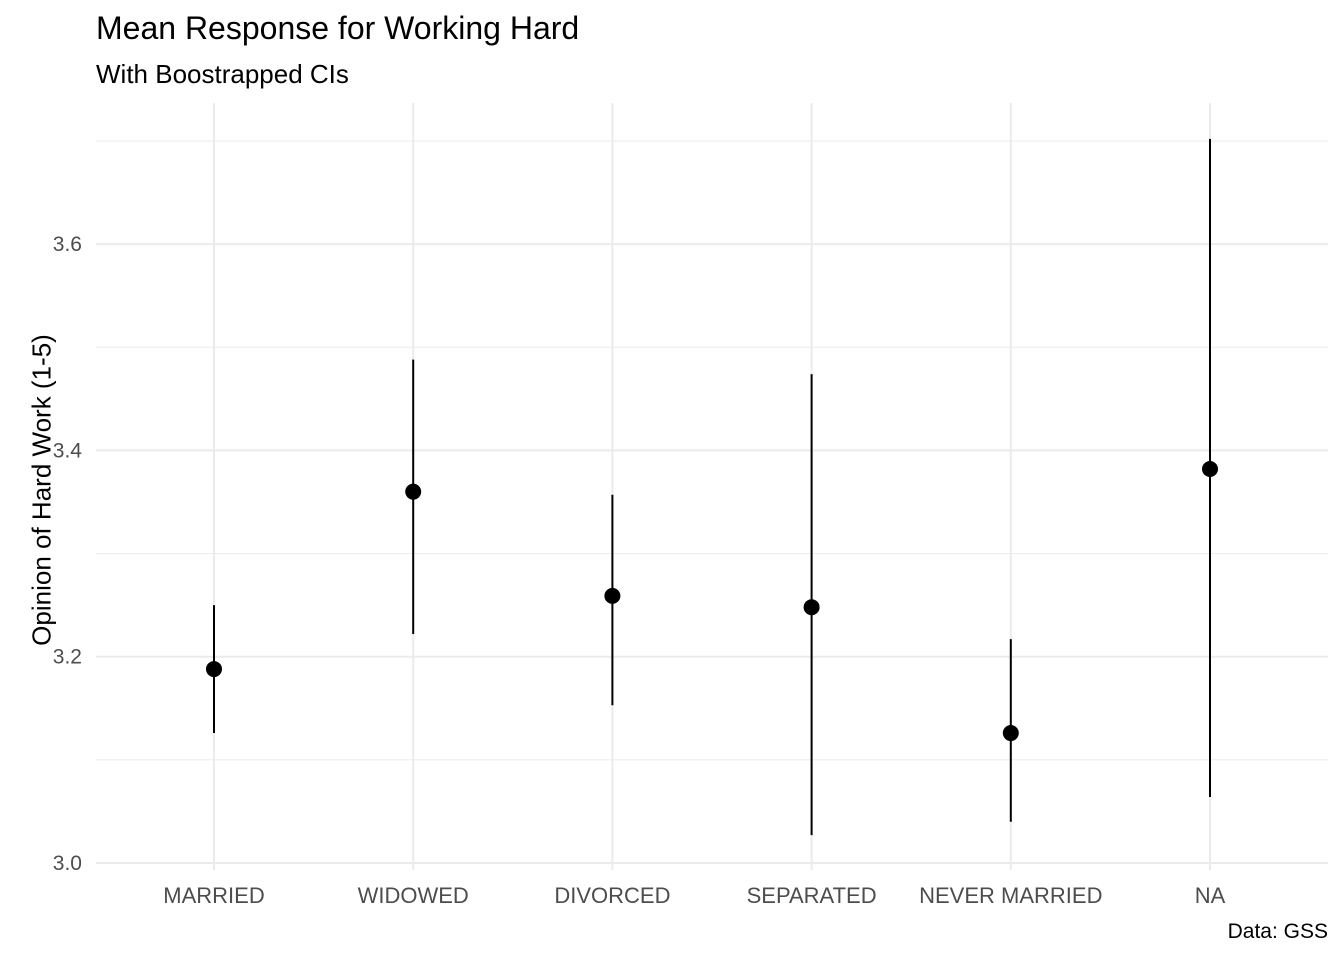 The height and width of the screenshot is (960, 1344). I want to click on y-tick-label: 3.4, so click(68, 450).